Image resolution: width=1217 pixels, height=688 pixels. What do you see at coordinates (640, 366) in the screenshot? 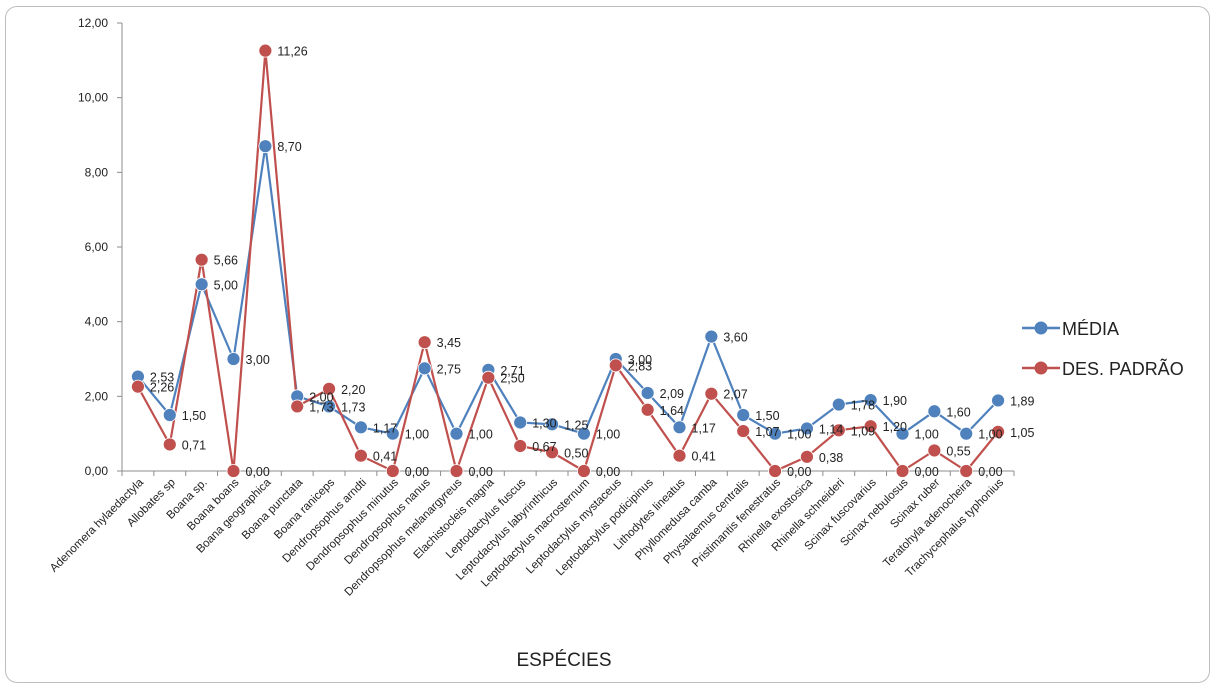
I see `data-label: 2,83` at bounding box center [640, 366].